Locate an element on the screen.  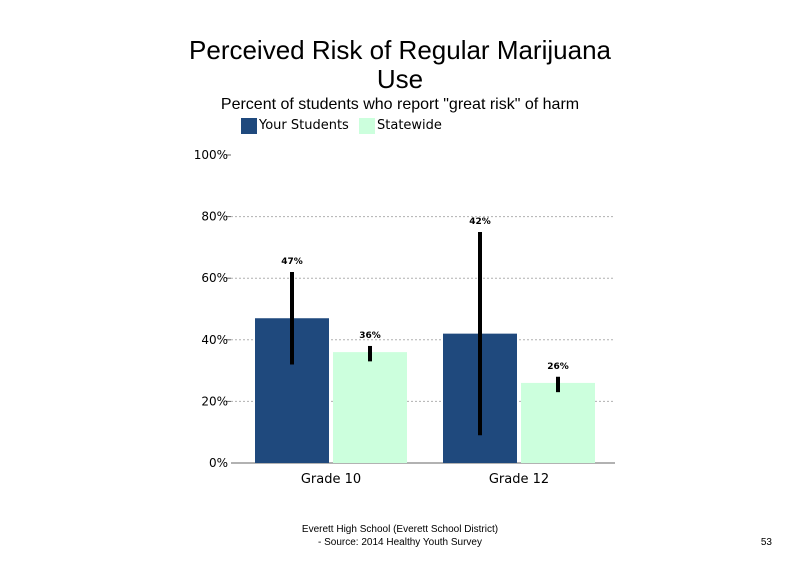
legend-swatch-statewide is located at coordinates (367, 126).